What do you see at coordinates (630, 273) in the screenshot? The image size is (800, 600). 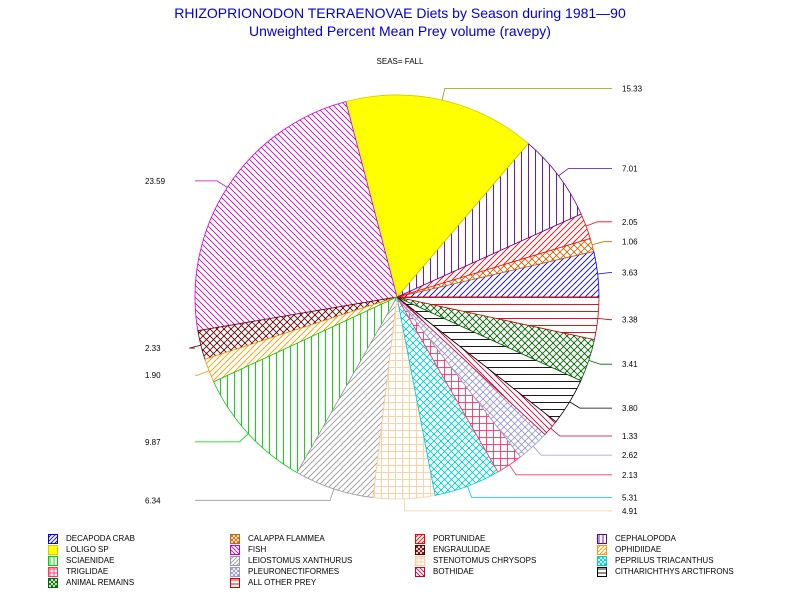 I see `data-label-decapoda-crab: 3.63` at bounding box center [630, 273].